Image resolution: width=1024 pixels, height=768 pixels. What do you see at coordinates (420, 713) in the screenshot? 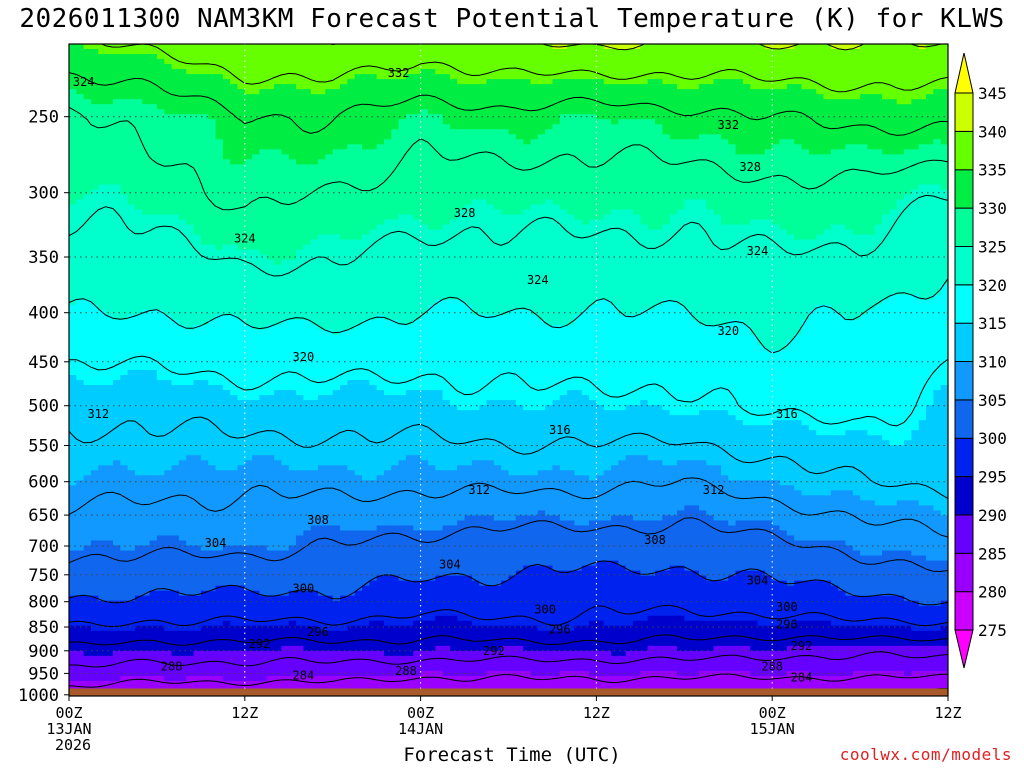
I see `x-tick-label: 00Z` at bounding box center [420, 713].